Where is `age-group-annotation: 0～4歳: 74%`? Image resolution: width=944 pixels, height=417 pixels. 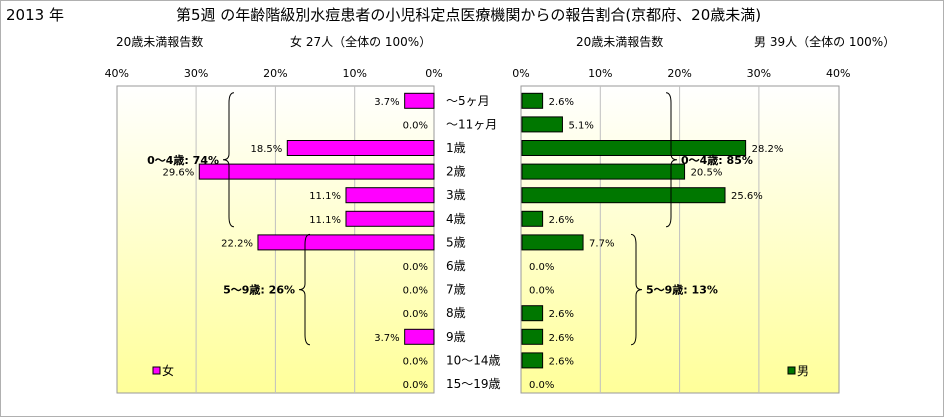
age-group-annotation: 0～4歳: 74% is located at coordinates (183, 160).